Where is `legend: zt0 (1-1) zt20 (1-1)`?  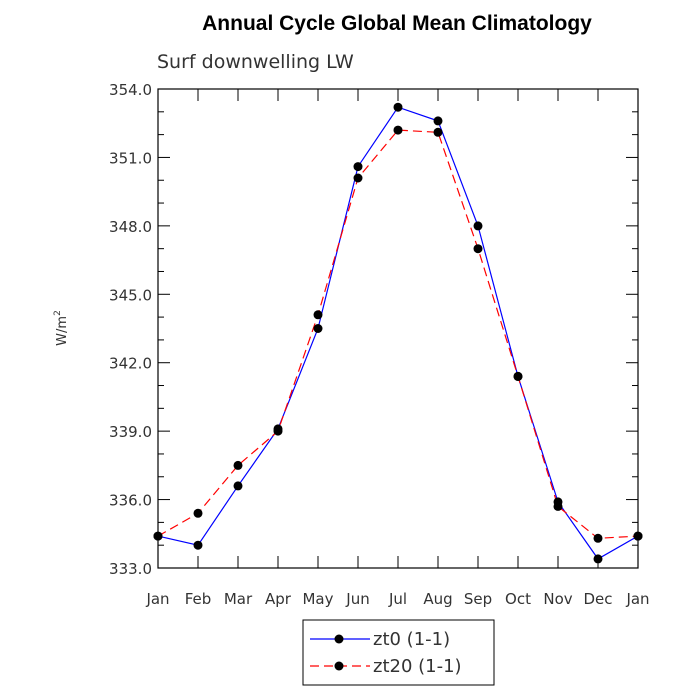 legend: zt0 (1-1) zt20 (1-1) is located at coordinates (398, 652).